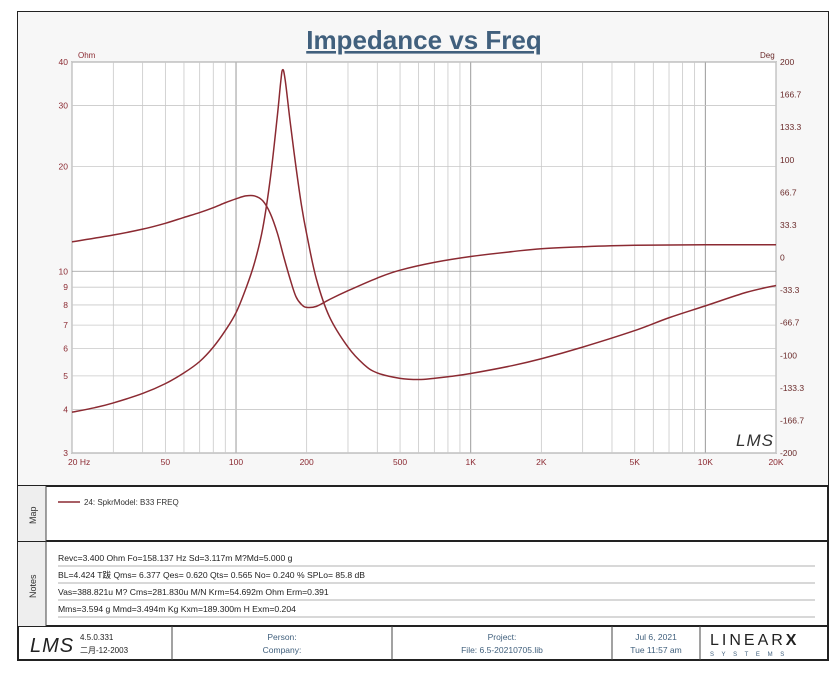 The height and width of the screenshot is (679, 839). What do you see at coordinates (788, 225) in the screenshot?
I see `right-tick-label: 33.3` at bounding box center [788, 225].